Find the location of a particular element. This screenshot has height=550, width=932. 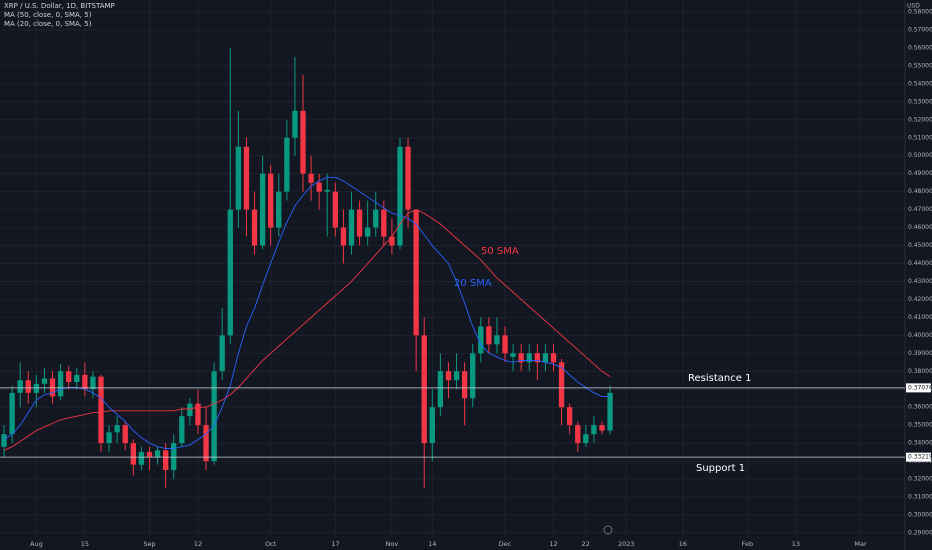

level-price-label: 0.37076 is located at coordinates (920, 387).